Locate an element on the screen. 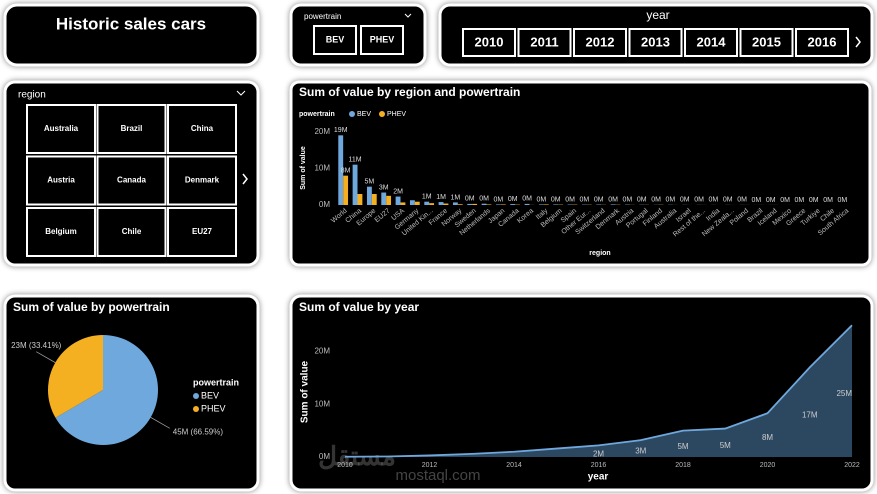 This screenshot has height=494, width=877. slicer-option: 2016 is located at coordinates (822, 41).